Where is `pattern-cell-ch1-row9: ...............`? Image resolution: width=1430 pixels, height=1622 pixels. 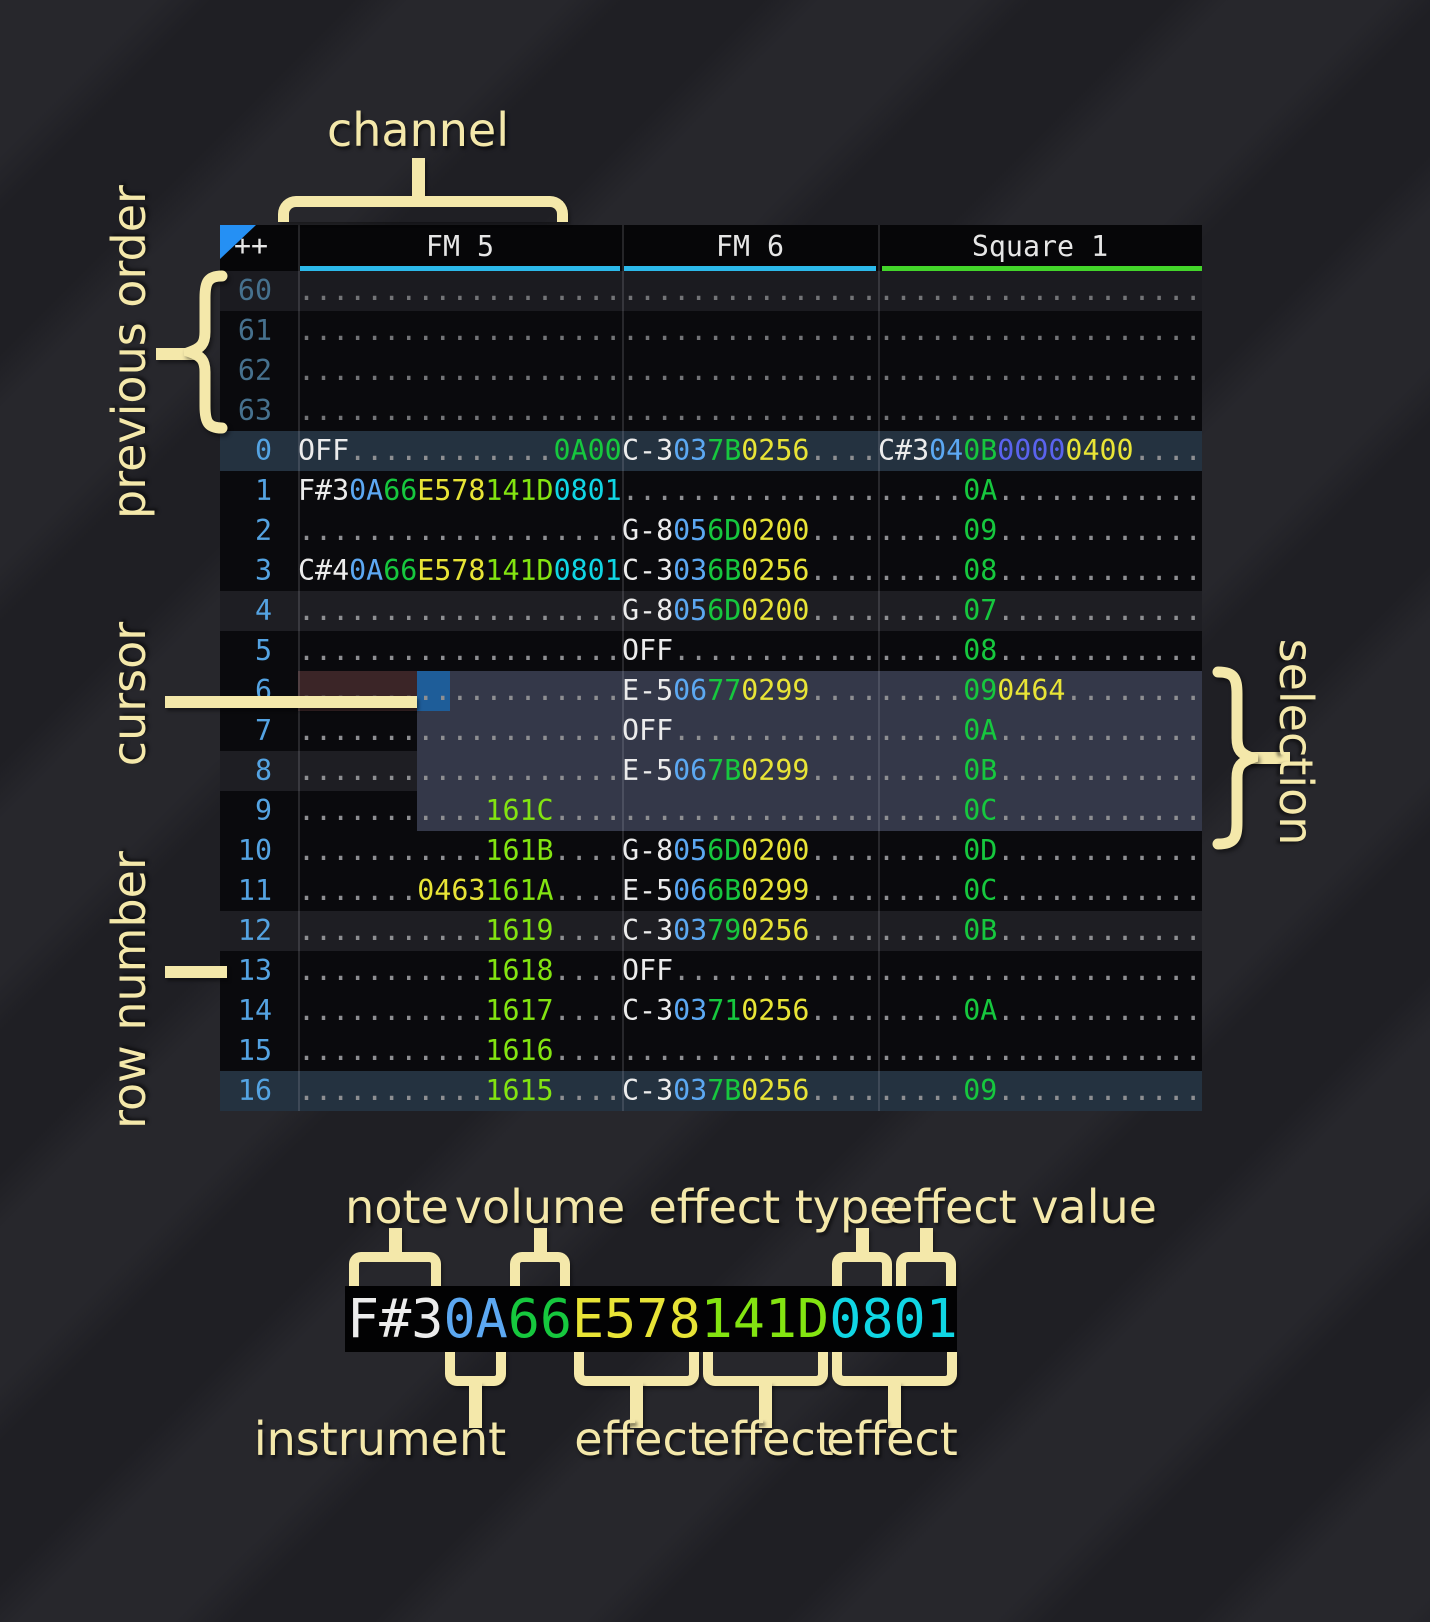 pattern-cell-ch1-row9: ............... is located at coordinates (750, 811).